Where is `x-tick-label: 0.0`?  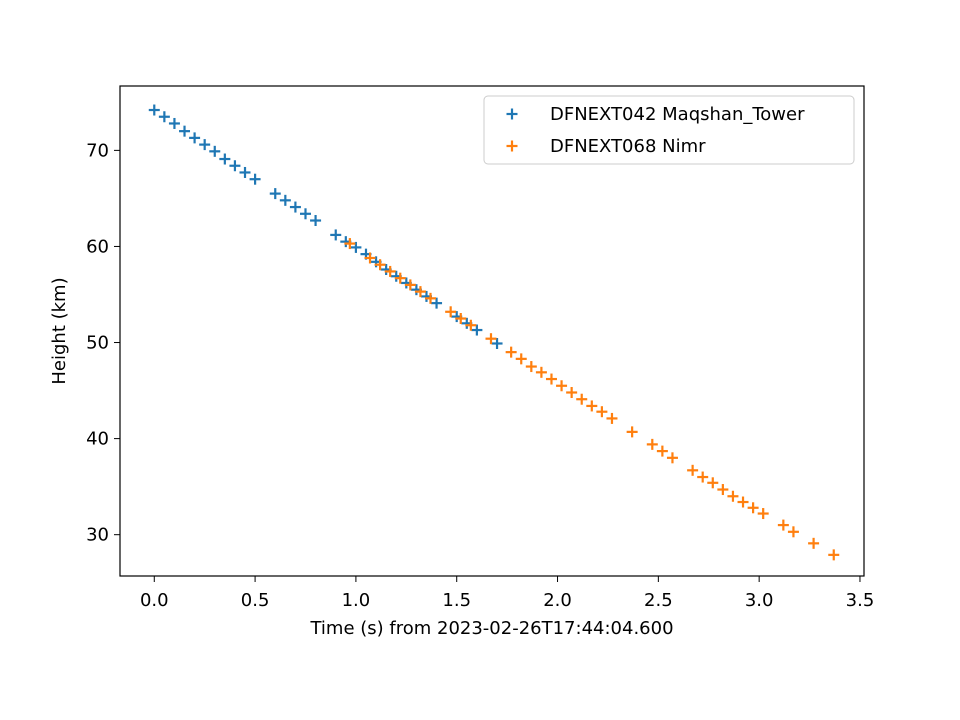
x-tick-label: 0.0 is located at coordinates (154, 600).